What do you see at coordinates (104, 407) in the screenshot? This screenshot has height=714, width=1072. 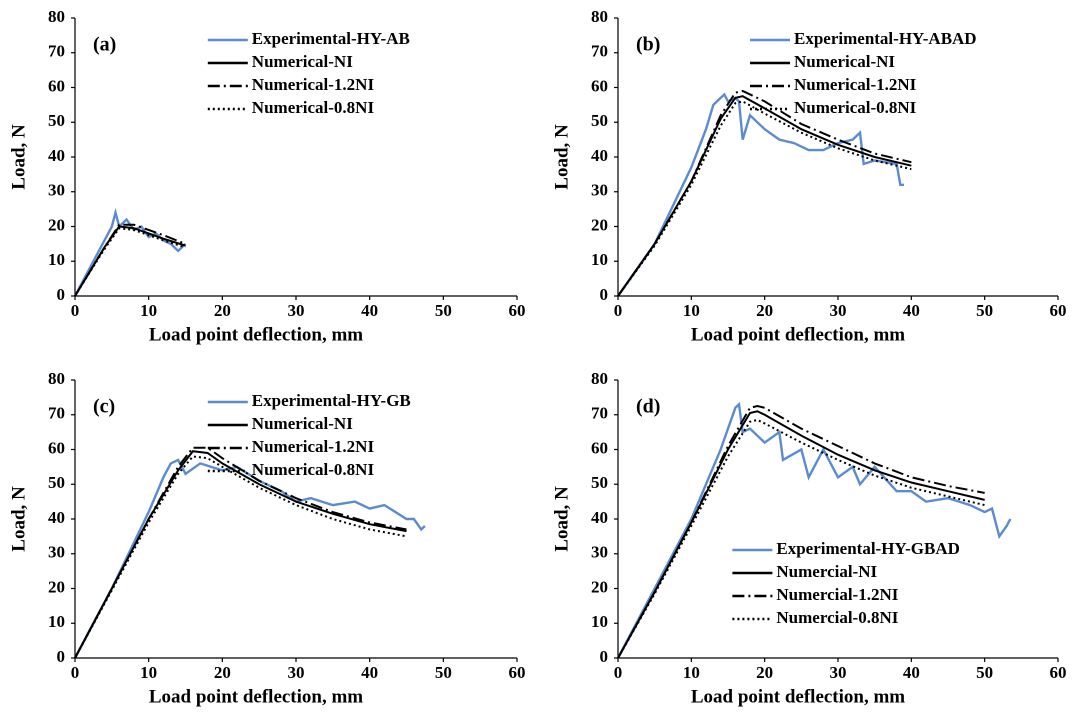 I see `panel-label: (c)` at bounding box center [104, 407].